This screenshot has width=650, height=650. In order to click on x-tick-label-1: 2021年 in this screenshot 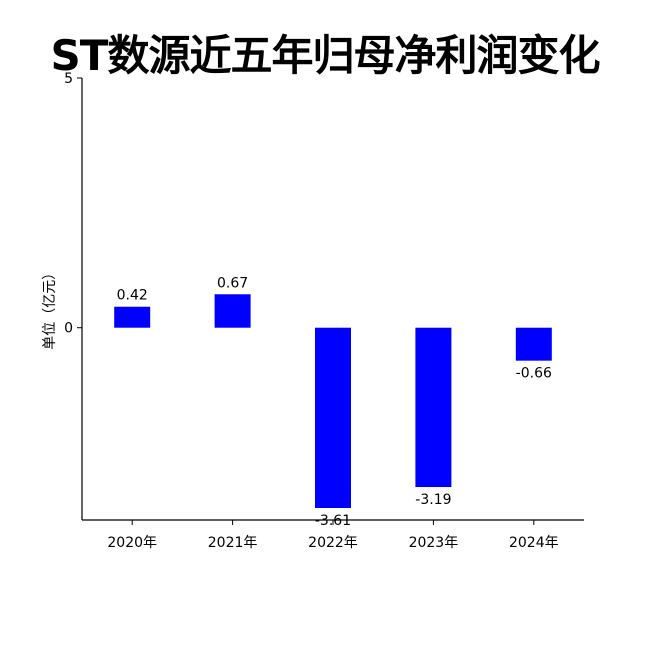, I will do `click(233, 543)`.